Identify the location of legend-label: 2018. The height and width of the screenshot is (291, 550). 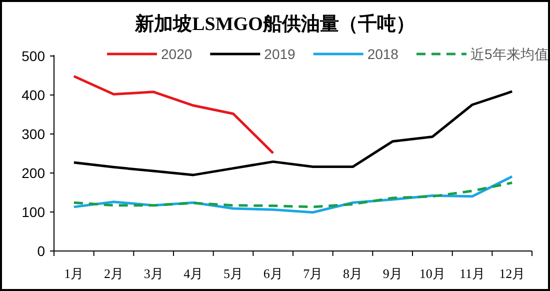
(383, 54).